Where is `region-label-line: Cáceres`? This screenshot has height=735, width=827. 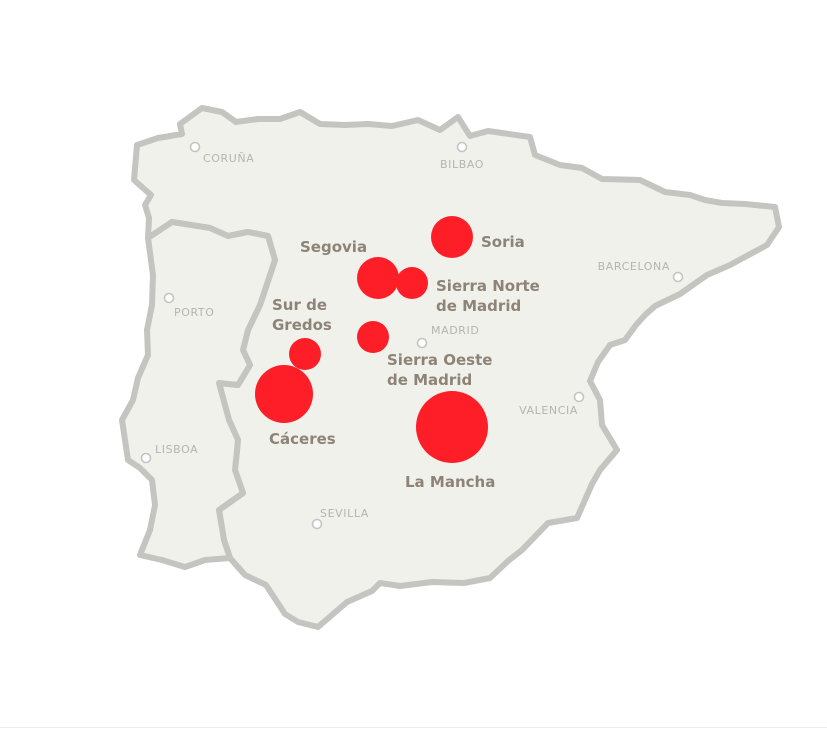 region-label-line: Cáceres is located at coordinates (302, 439).